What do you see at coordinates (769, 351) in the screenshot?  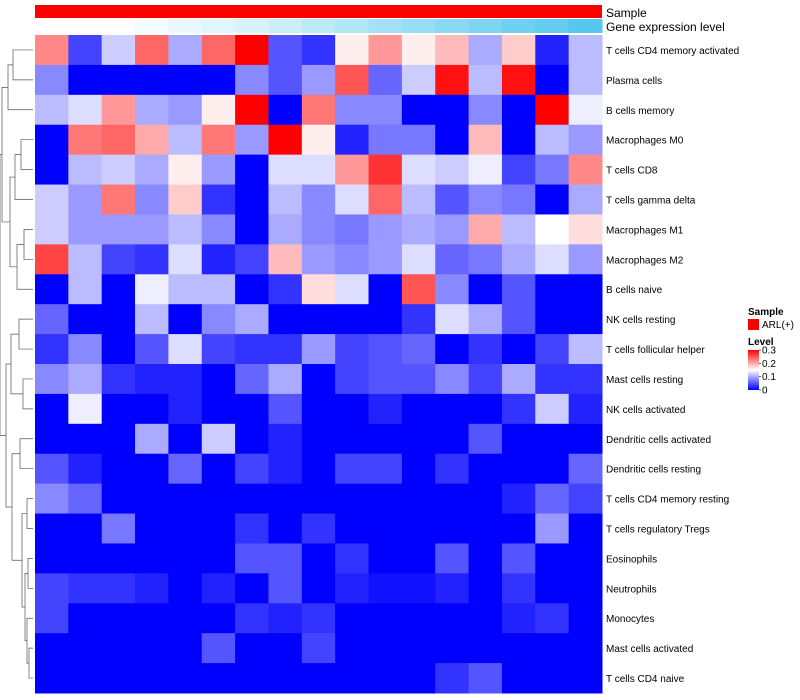 I see `legend-tick-label: 0.3` at bounding box center [769, 351].